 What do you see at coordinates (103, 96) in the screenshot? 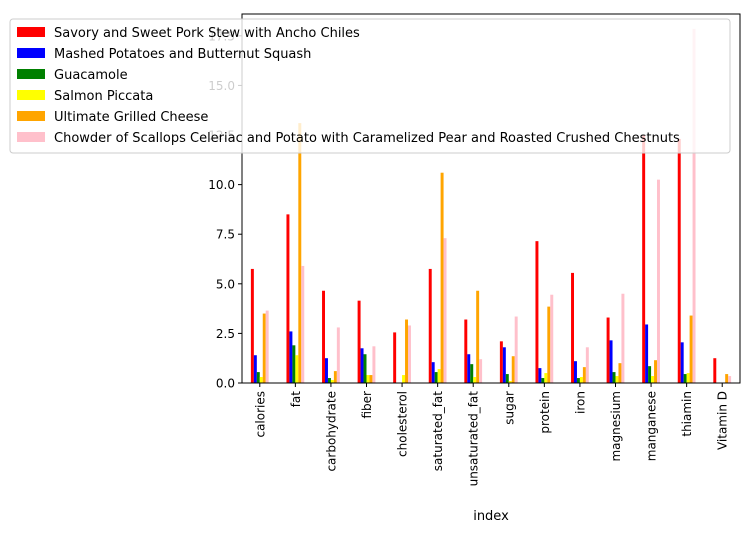
I see `legend-label: Salmon Piccata` at bounding box center [103, 96].